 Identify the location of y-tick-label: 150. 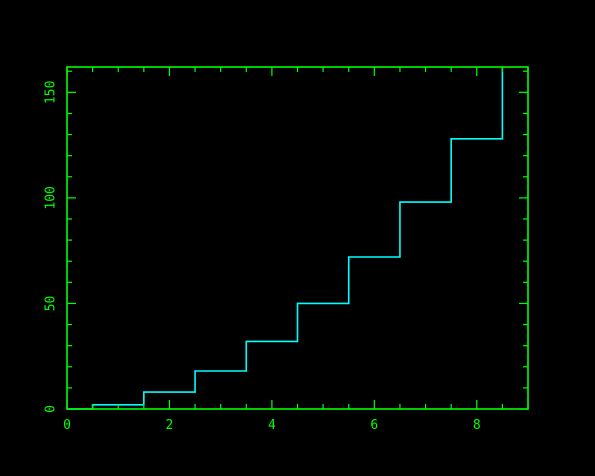
(51, 92).